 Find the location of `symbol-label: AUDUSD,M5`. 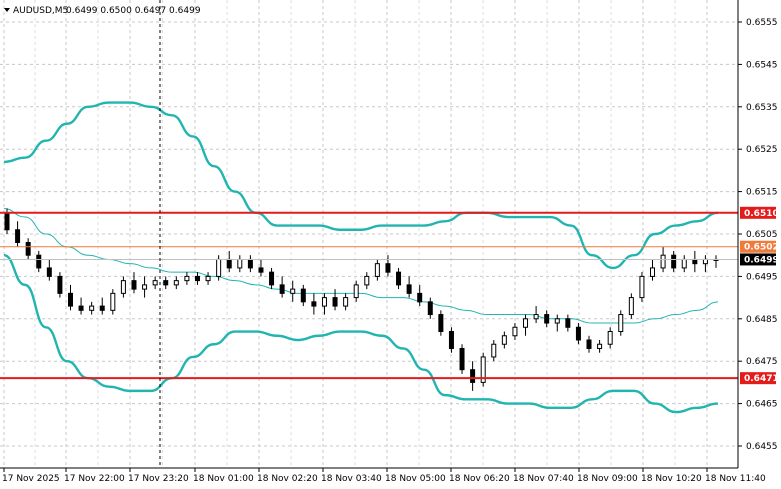

symbol-label: AUDUSD,M5 is located at coordinates (40, 11).